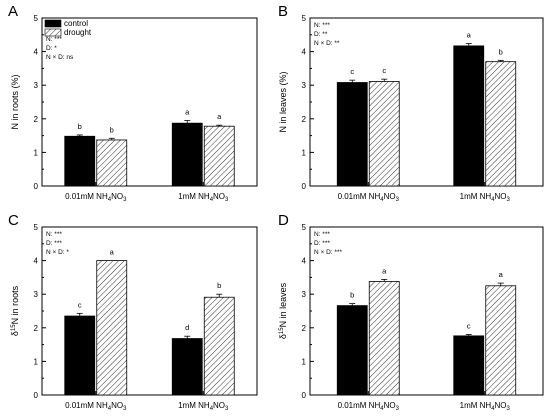 The image size is (550, 419). I want to click on stat-line: N × D: ***, so click(328, 252).